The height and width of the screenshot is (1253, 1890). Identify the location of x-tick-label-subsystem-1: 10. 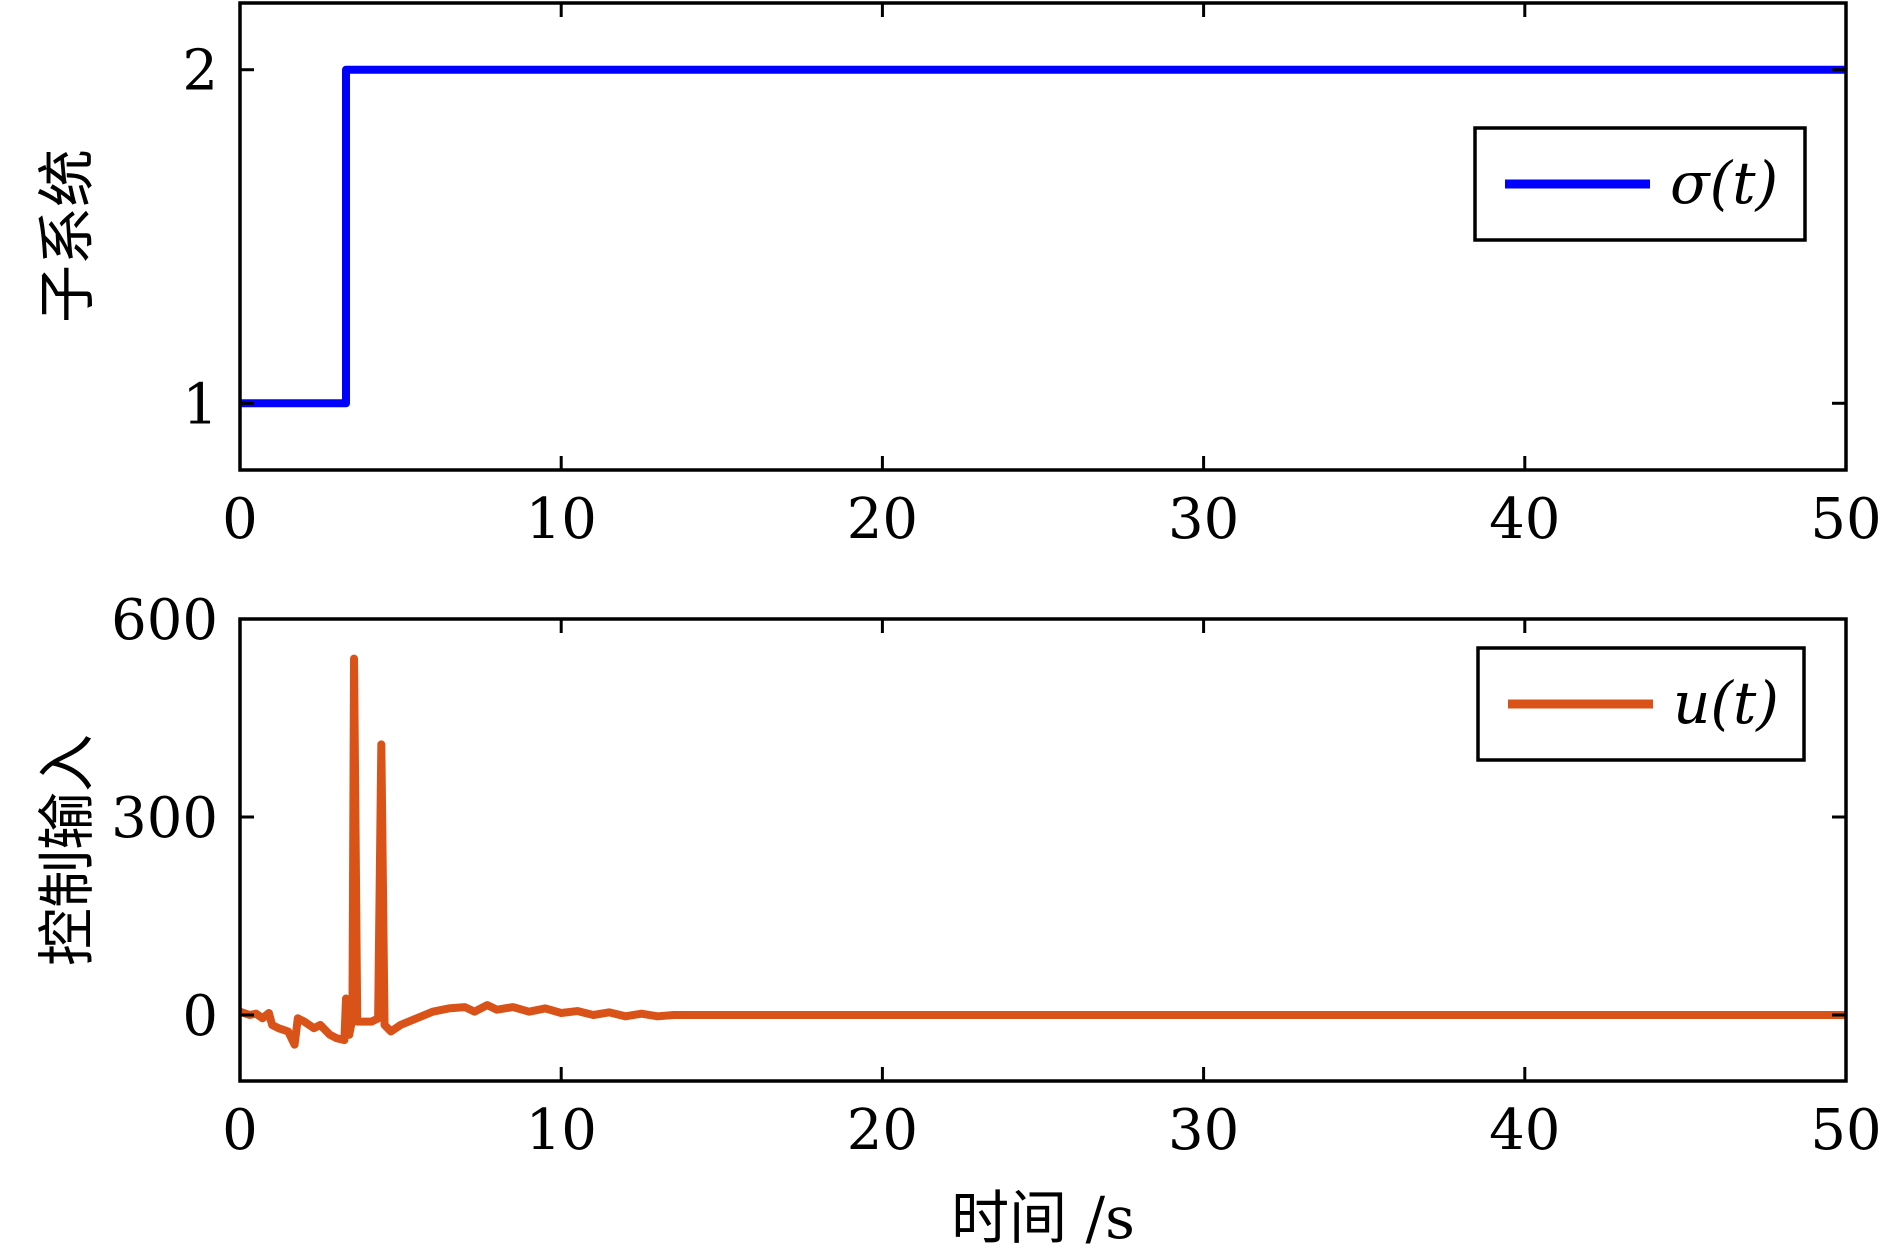
(561, 519).